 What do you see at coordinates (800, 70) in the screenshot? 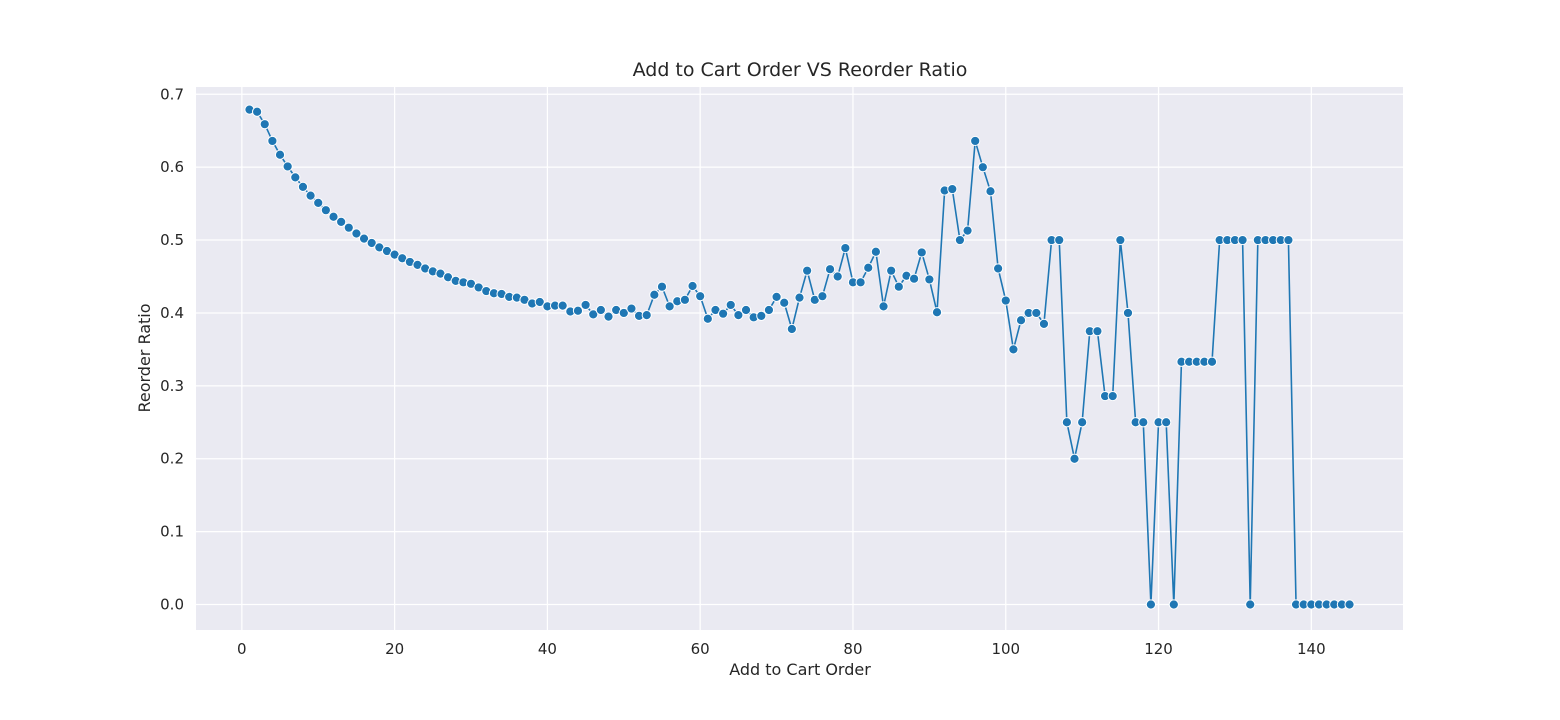
I see `chart-title: Add to Cart Order VS Reorder Ratio` at bounding box center [800, 70].